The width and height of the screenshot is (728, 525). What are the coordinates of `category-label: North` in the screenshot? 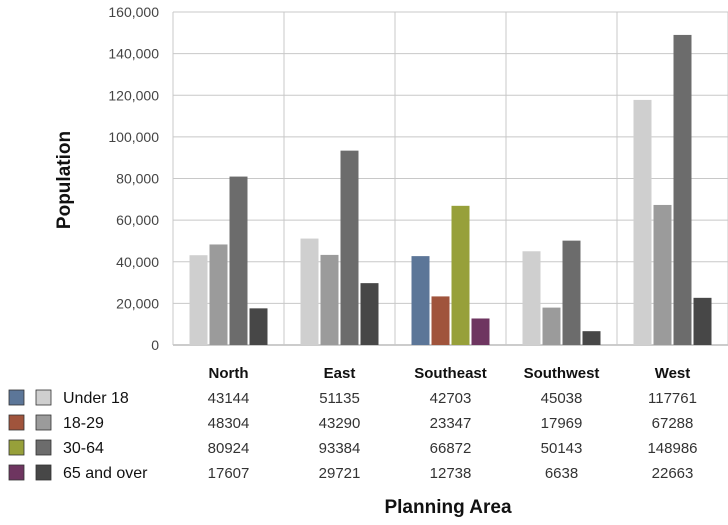 It's located at (229, 373).